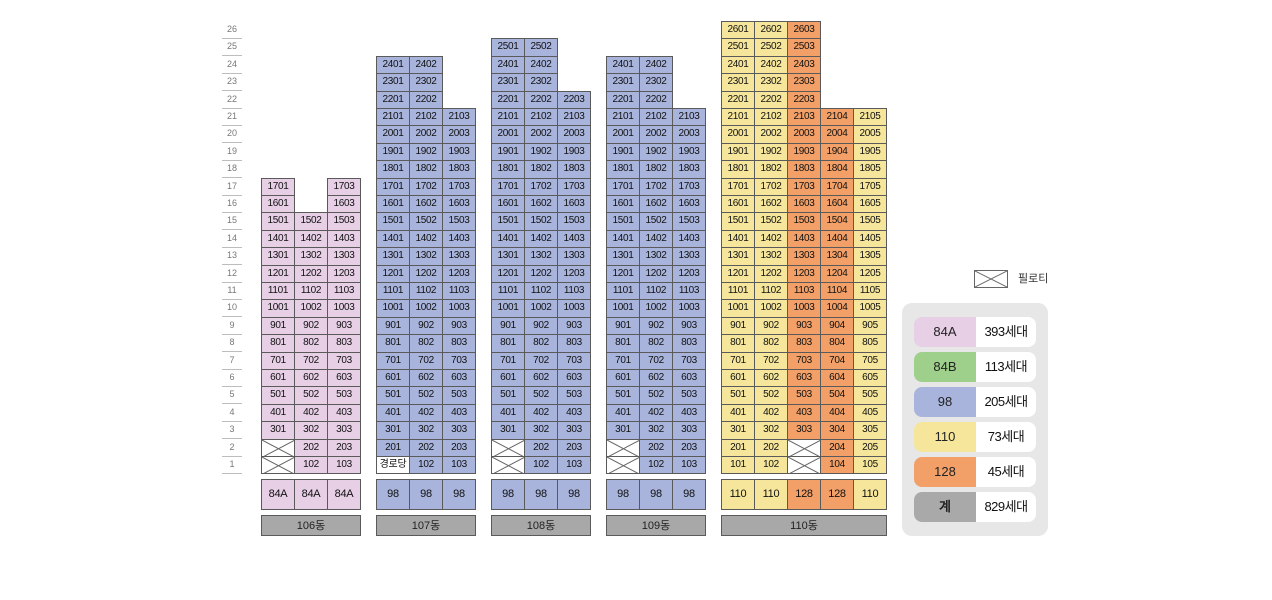 The image size is (1272, 600). Describe the element at coordinates (870, 239) in the screenshot. I see `unit-cell: 1405` at that location.